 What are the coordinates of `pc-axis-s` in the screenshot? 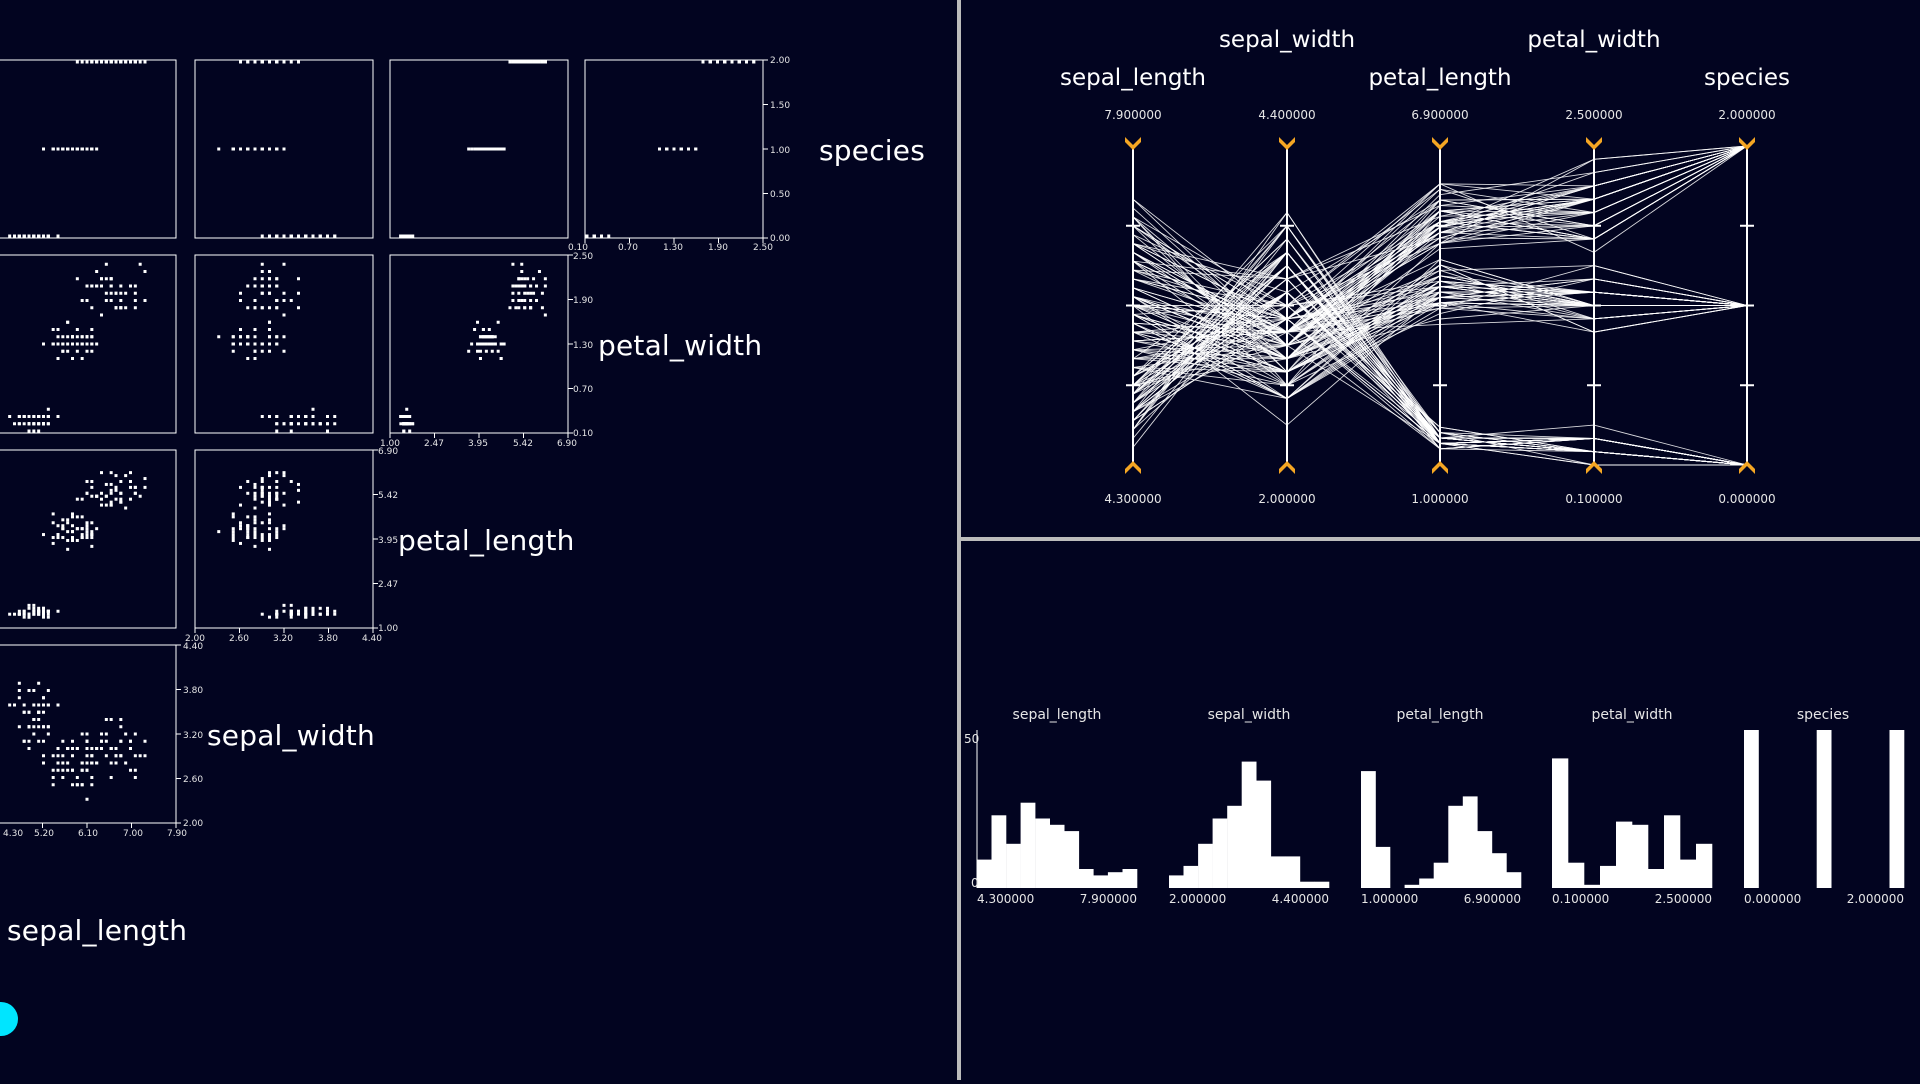 It's located at (1747, 305).